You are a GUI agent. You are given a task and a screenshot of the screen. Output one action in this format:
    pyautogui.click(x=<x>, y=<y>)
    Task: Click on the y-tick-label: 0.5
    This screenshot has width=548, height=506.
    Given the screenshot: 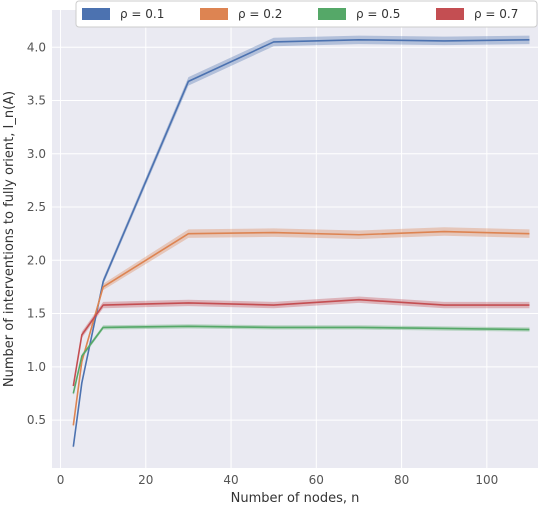 What is the action you would take?
    pyautogui.click(x=36, y=420)
    